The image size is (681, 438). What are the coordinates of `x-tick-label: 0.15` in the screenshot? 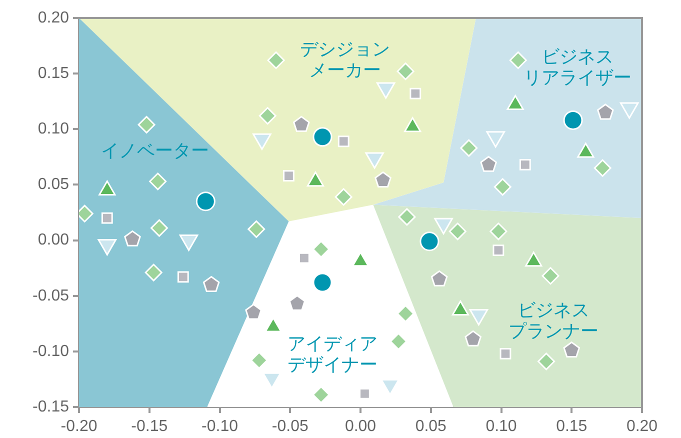 It's located at (572, 427).